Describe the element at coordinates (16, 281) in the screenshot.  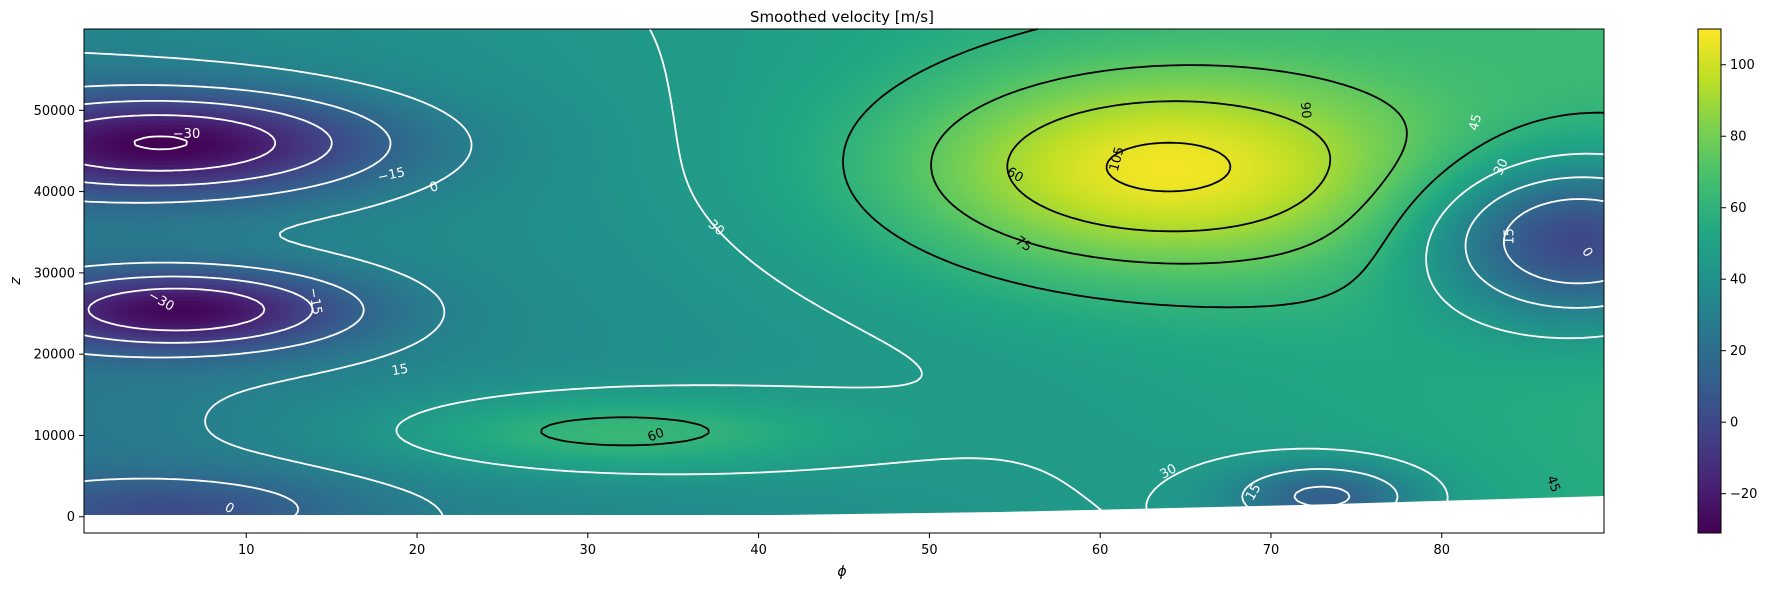
I see `y-axis-label: z` at that location.